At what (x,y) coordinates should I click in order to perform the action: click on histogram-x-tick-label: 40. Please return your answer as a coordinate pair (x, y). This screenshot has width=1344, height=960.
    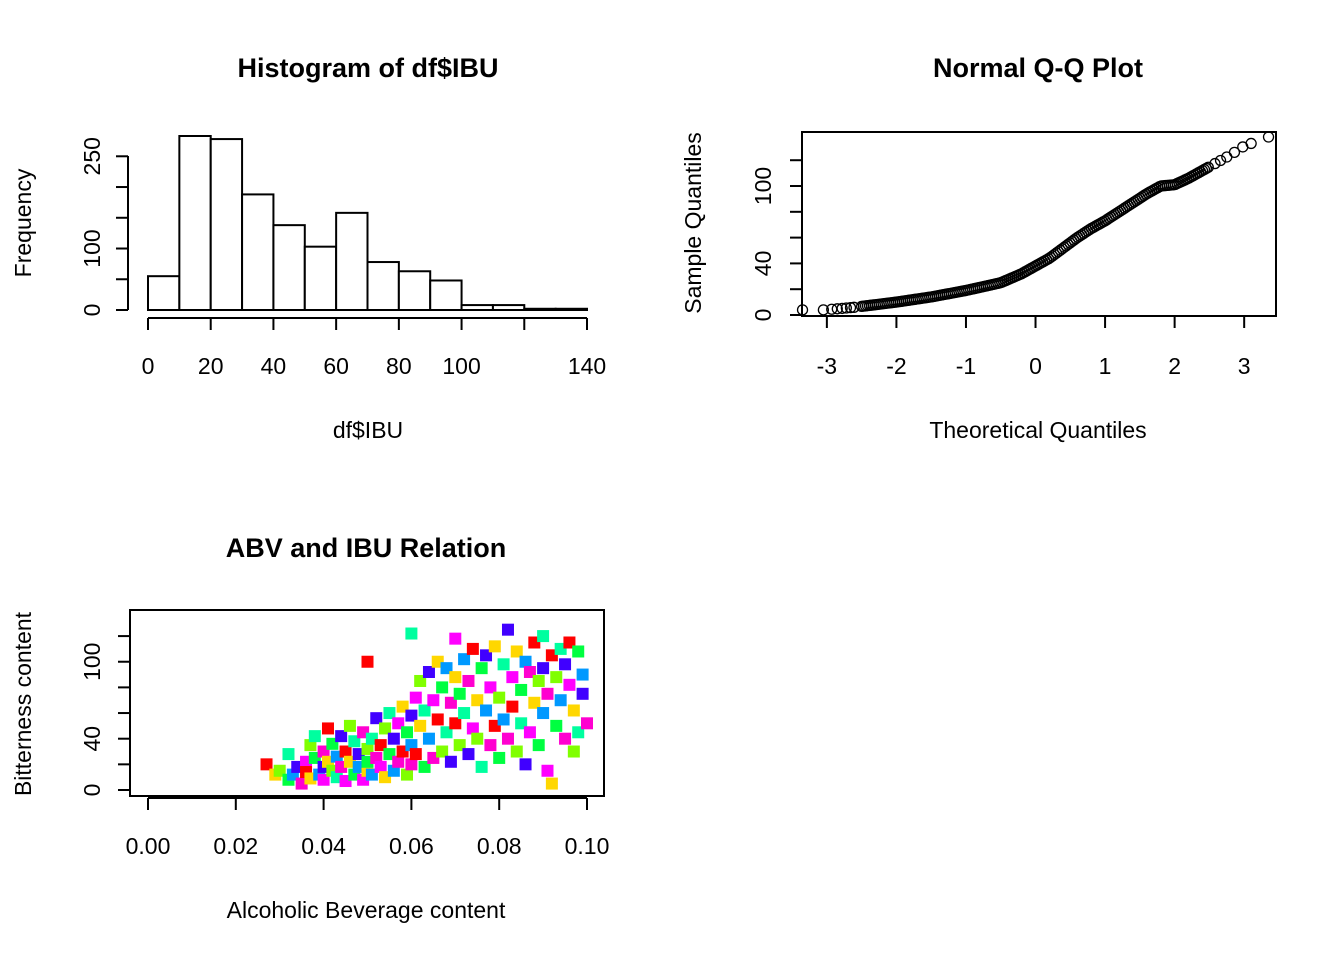
    Looking at the image, I should click on (274, 366).